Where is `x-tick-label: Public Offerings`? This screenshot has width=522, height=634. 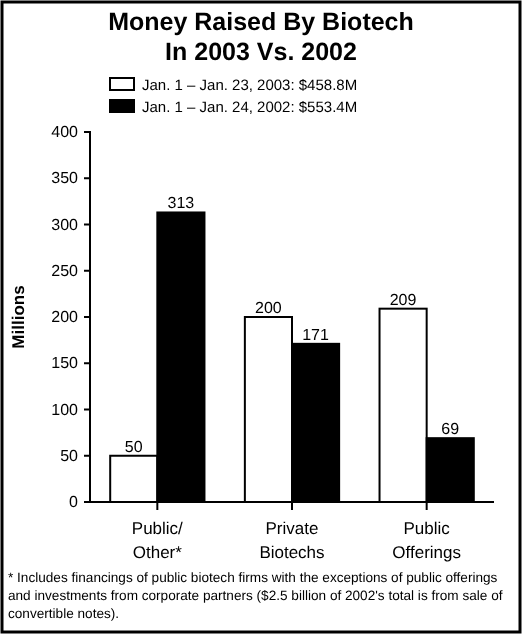 x-tick-label: Public Offerings is located at coordinates (427, 540).